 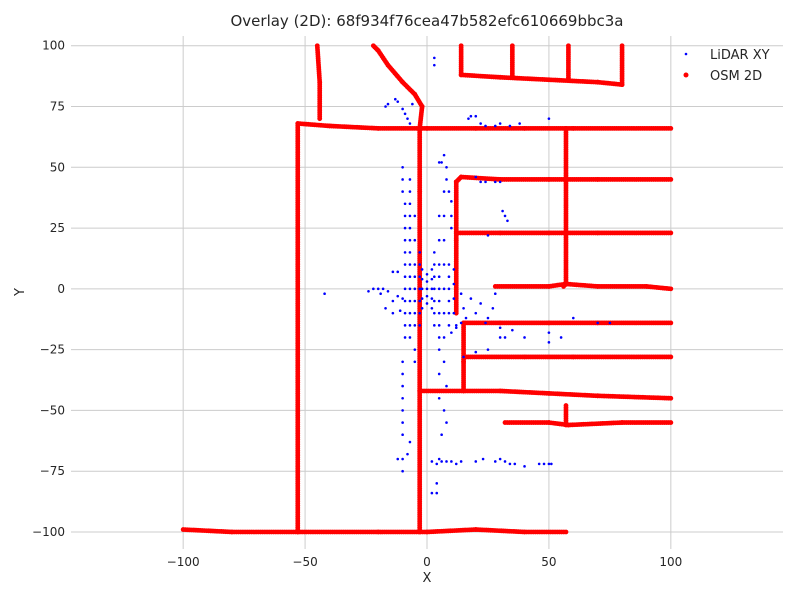 I want to click on y-tick-label: 25, so click(x=57, y=228).